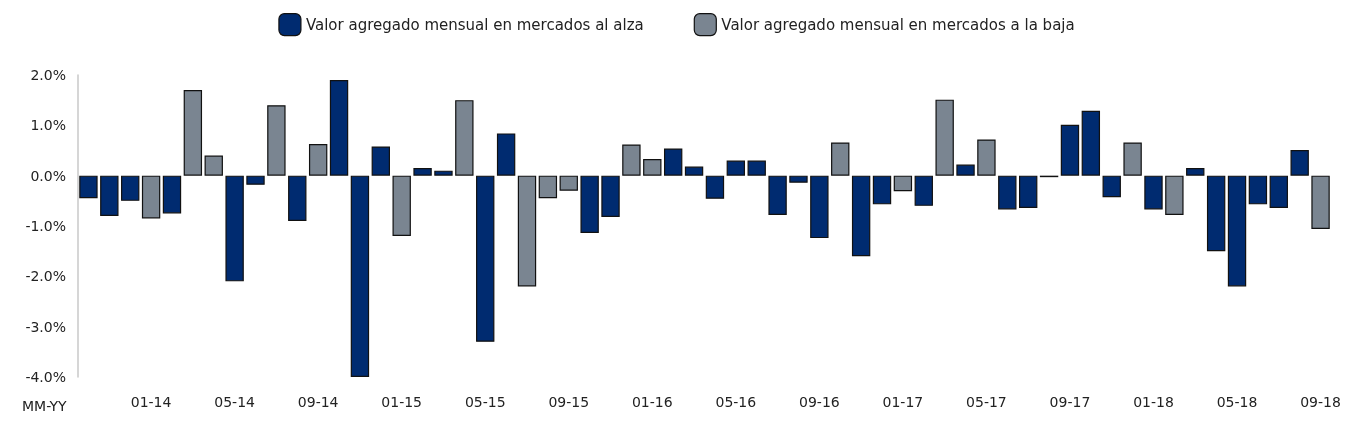 This screenshot has height=427, width=1353. Describe the element at coordinates (318, 402) in the screenshot. I see `x-tick-label: 09-14` at that location.